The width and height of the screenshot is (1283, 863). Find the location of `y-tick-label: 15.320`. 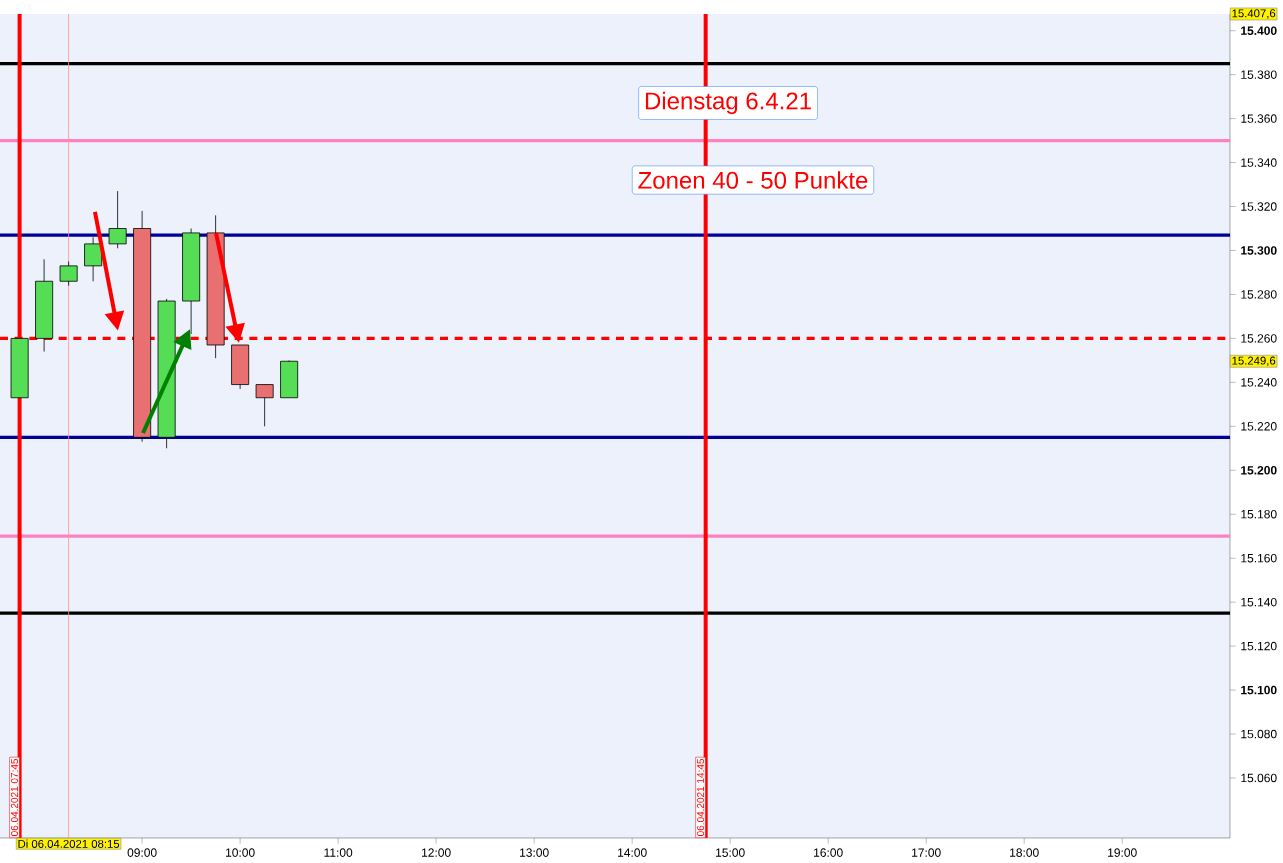

y-tick-label: 15.320 is located at coordinates (1259, 206).